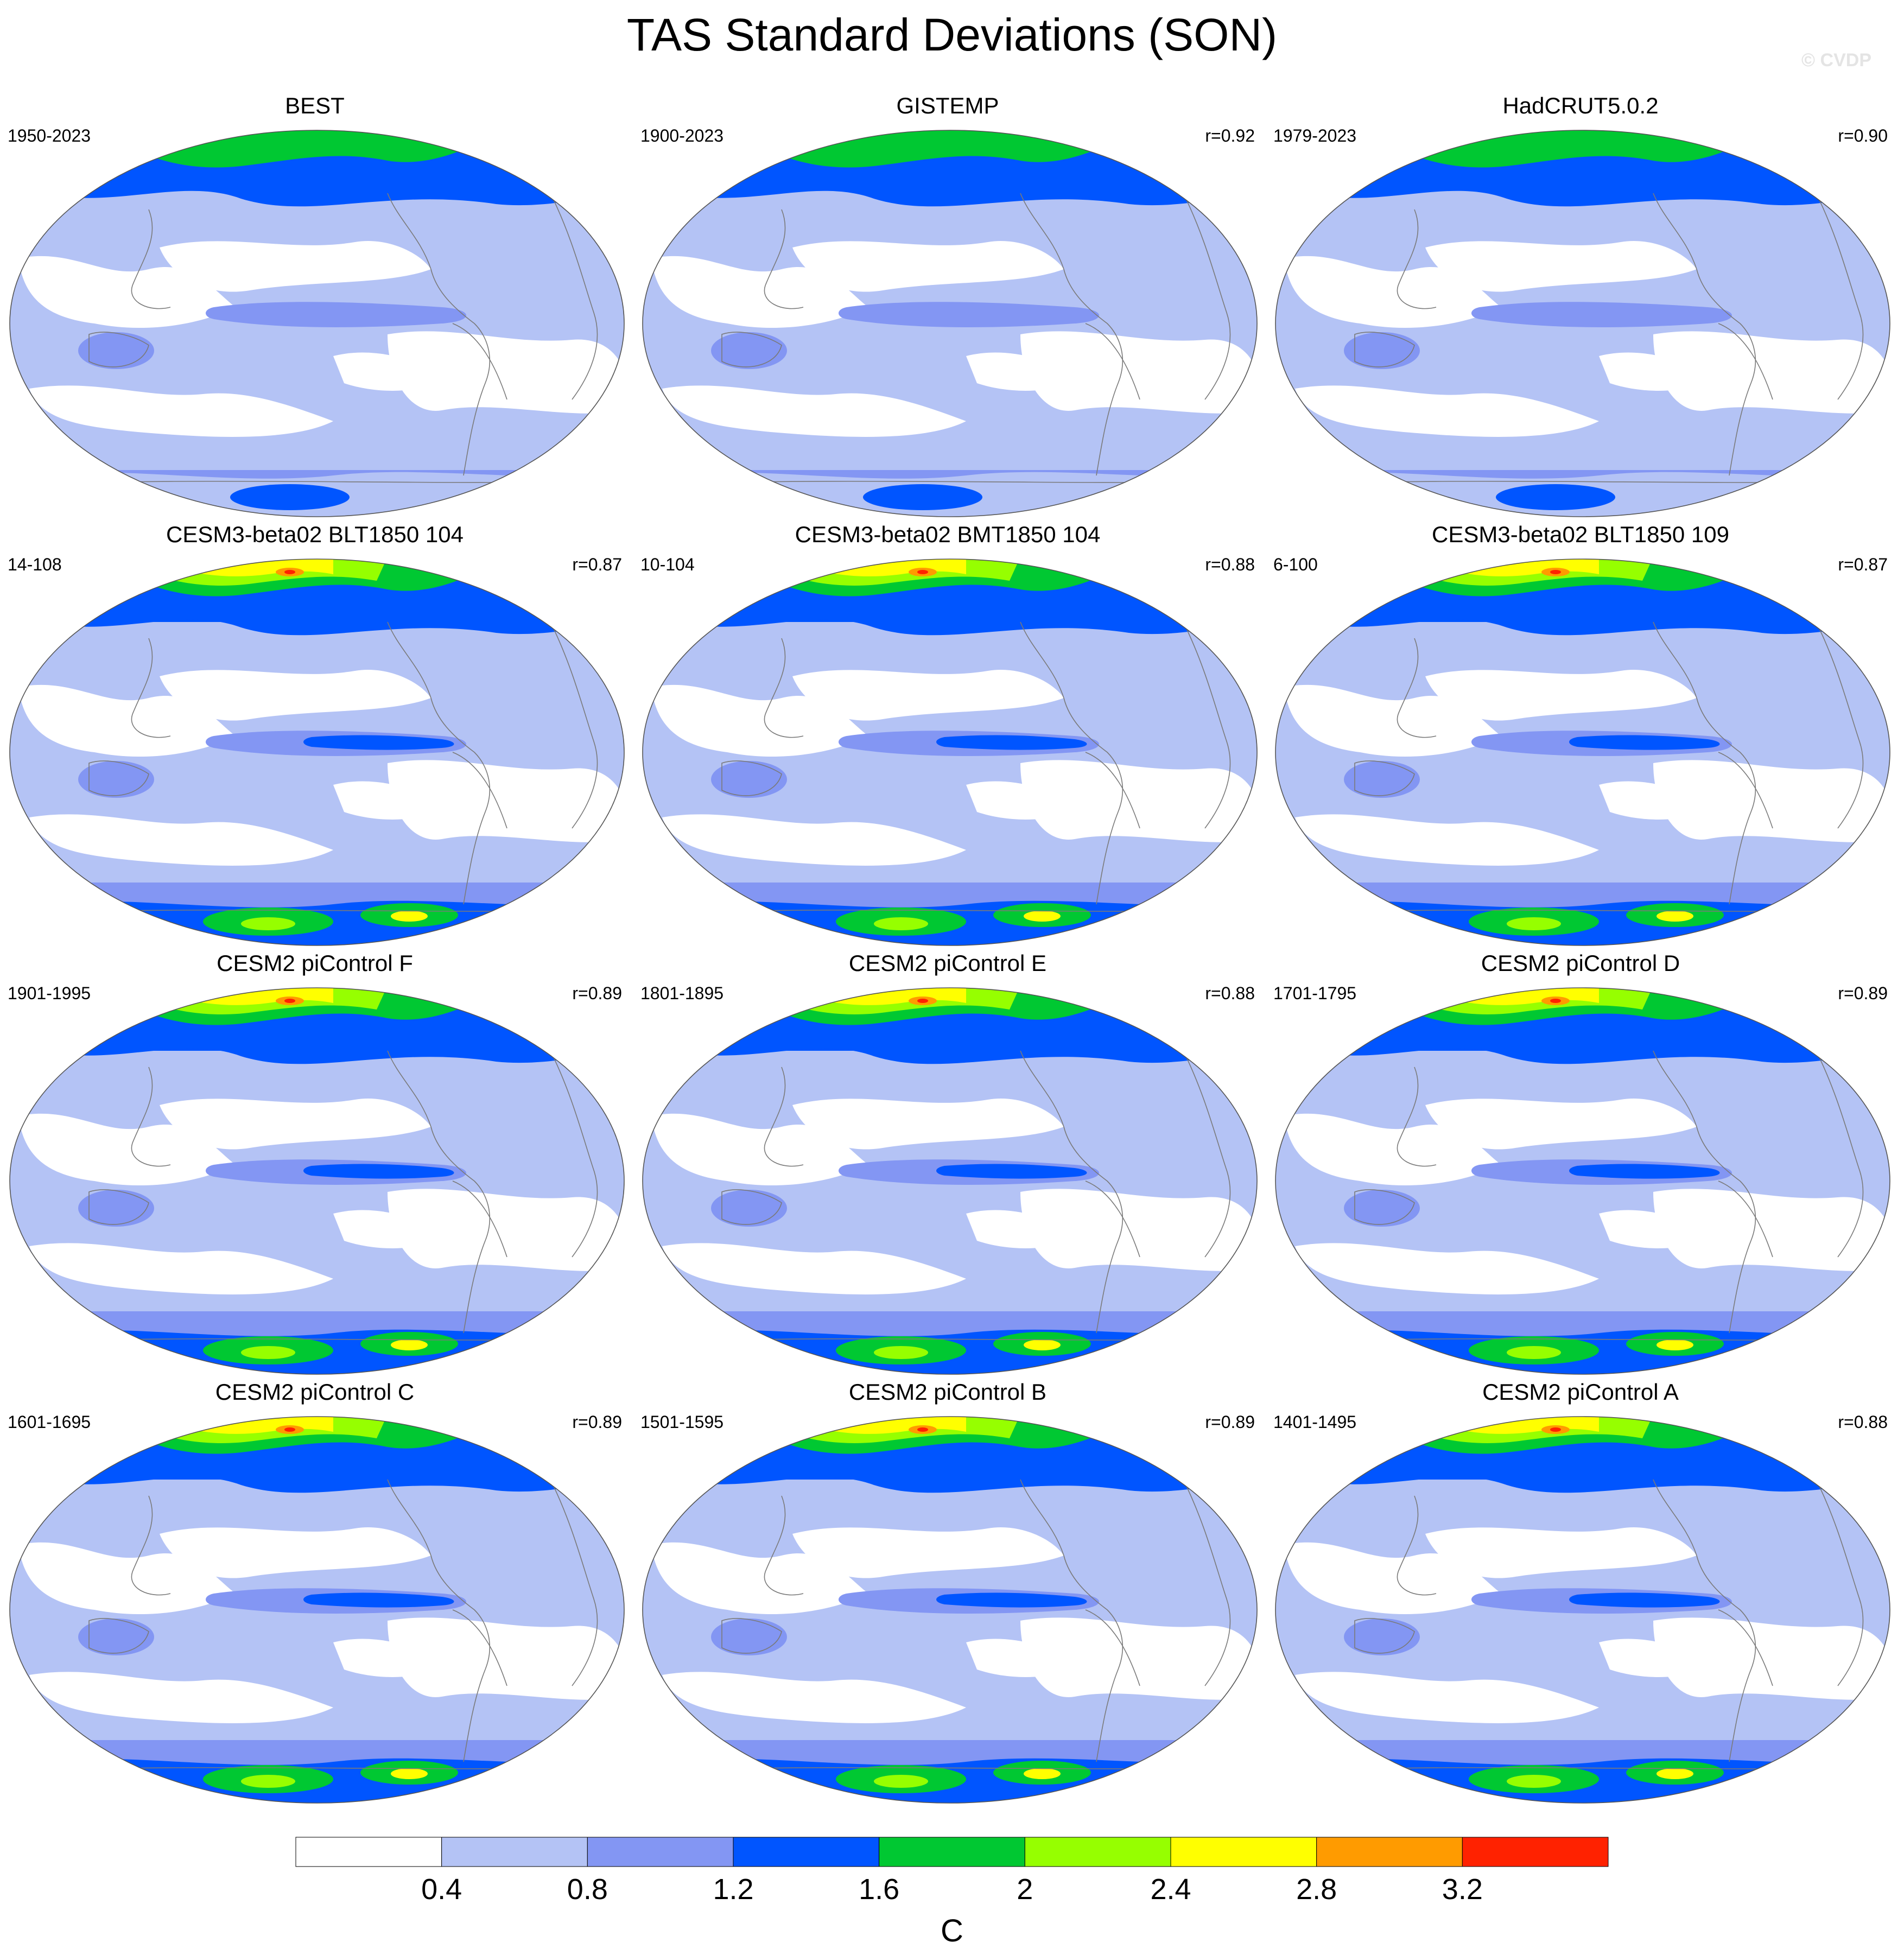 This screenshot has width=1904, height=1955. I want to click on map-panel: CESM2 piControl D 1701-1795 r=0.89, so click(1580, 1166).